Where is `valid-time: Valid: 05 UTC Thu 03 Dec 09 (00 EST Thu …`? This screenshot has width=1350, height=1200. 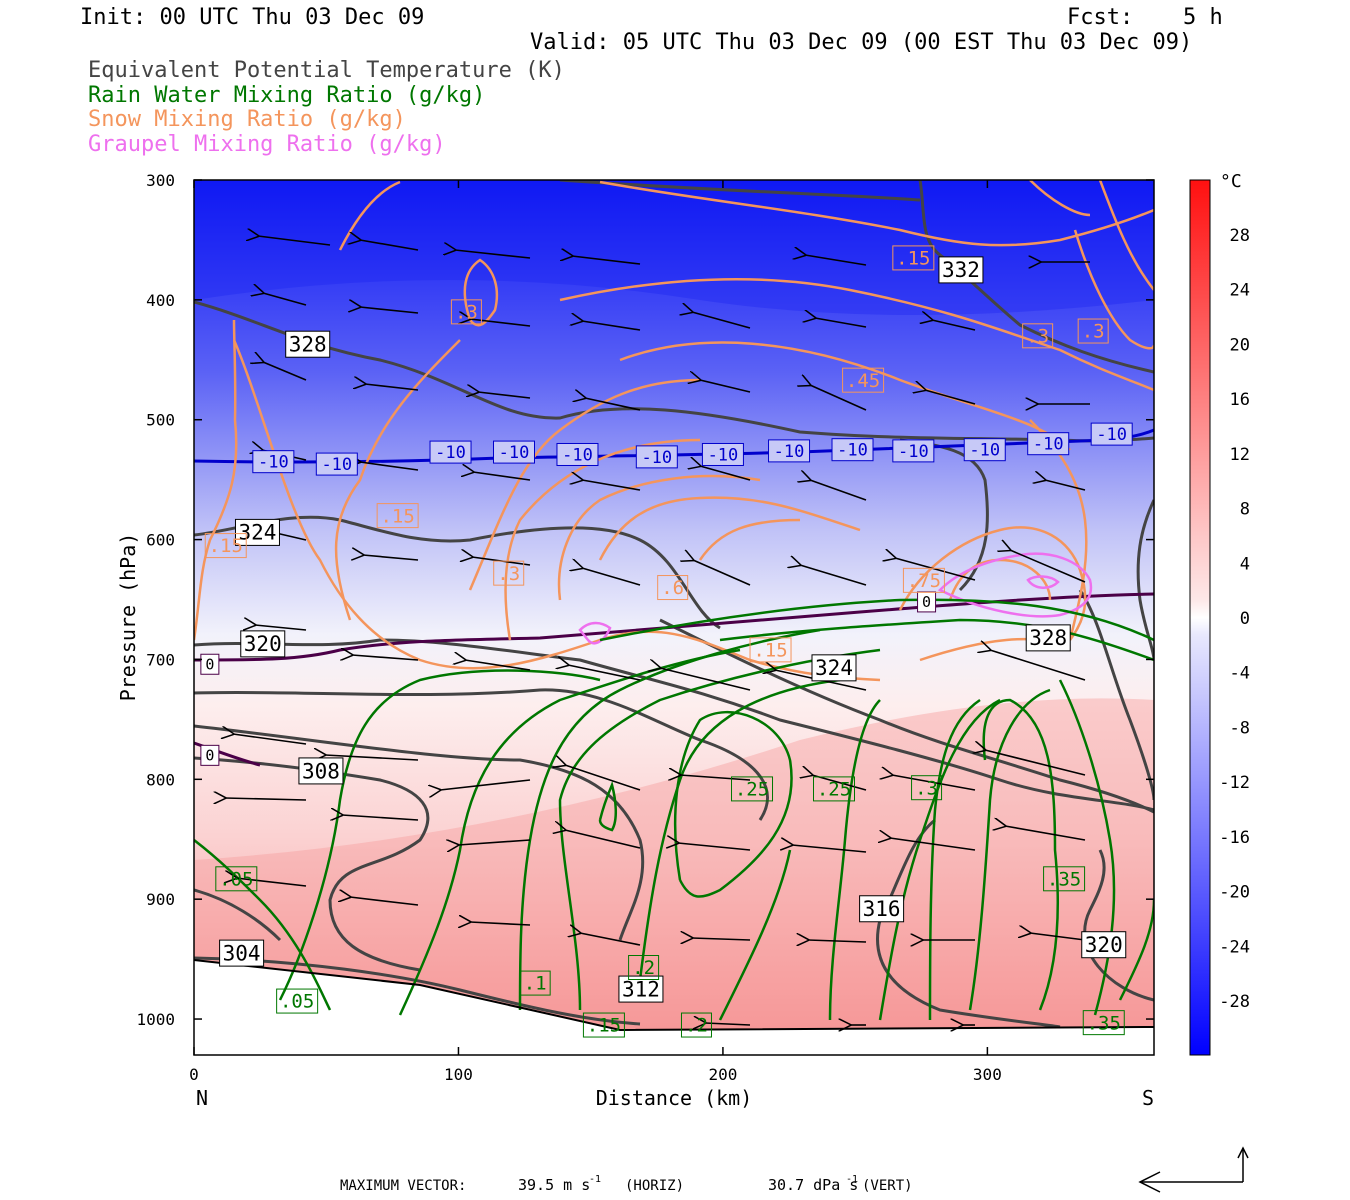
valid-time: Valid: 05 UTC Thu 03 Dec 09 (00 EST Thu … is located at coordinates (861, 42).